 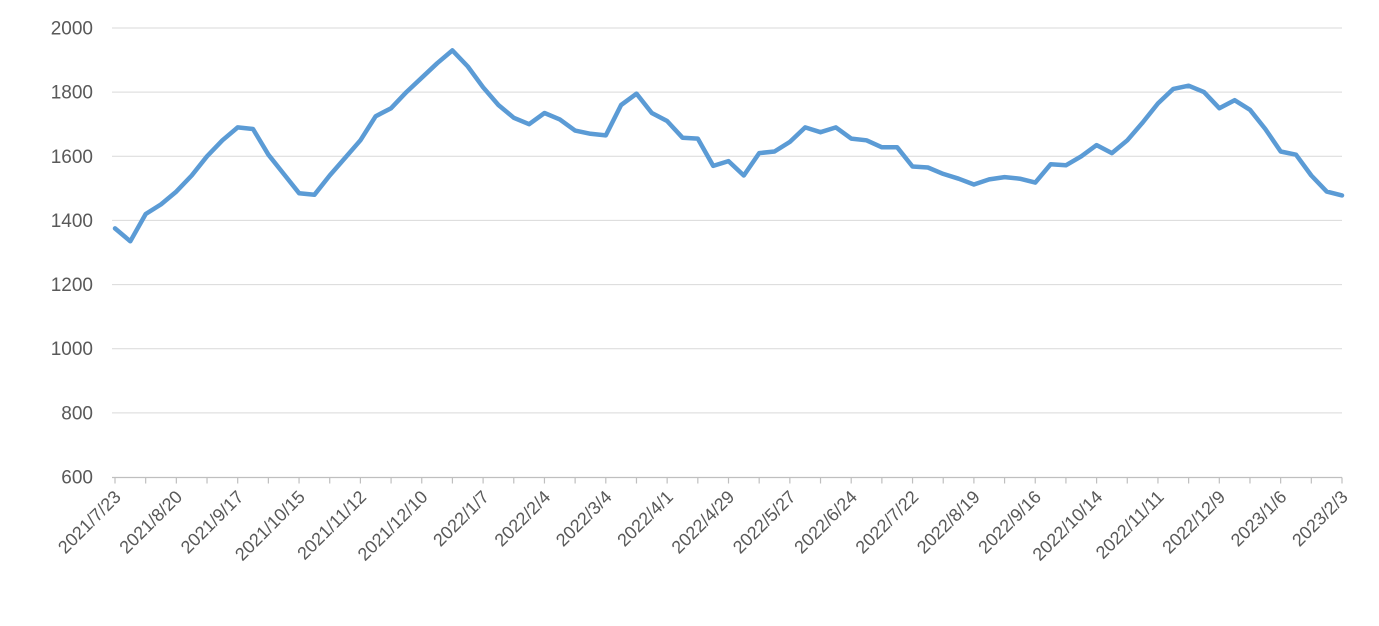 I want to click on x-axis-tick-label: 2023/2/3, so click(x=1320, y=519).